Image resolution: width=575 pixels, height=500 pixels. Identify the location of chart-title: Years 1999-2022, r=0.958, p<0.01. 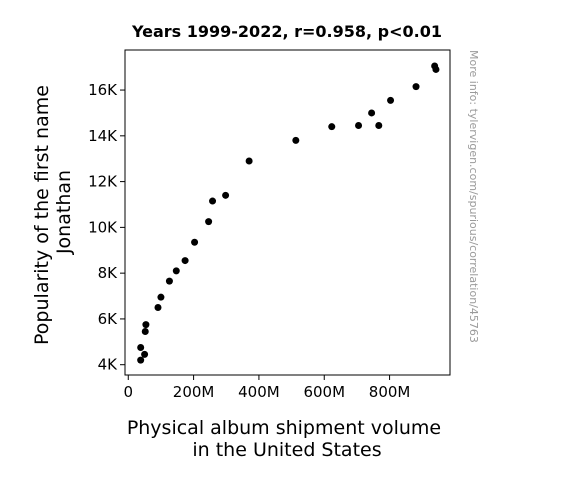
(286, 31).